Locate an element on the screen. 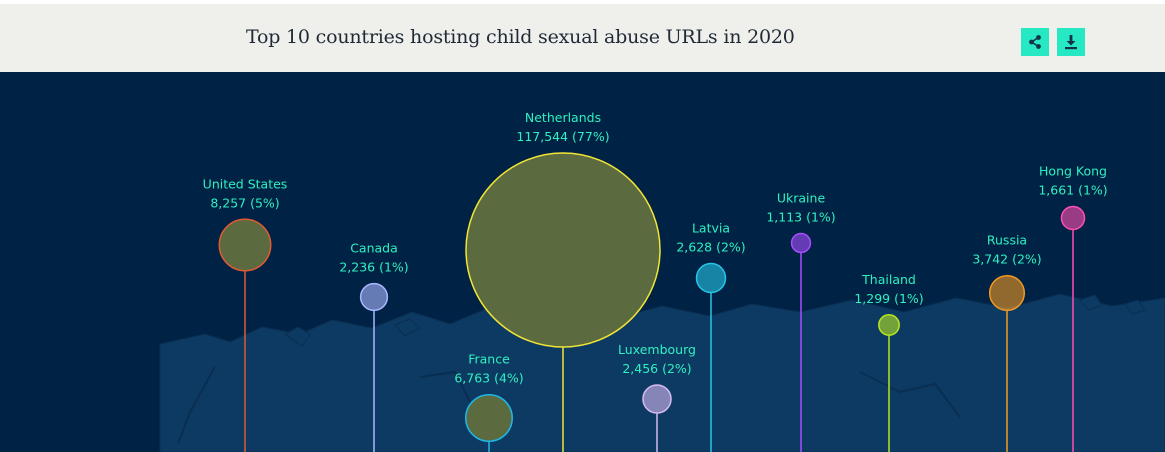 The width and height of the screenshot is (1165, 452). label-value-luxembourg: 2,456 (2%) is located at coordinates (656, 368).